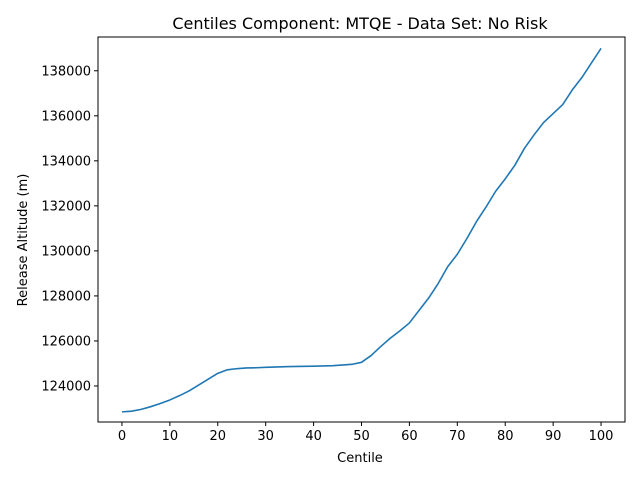 The width and height of the screenshot is (640, 480). I want to click on y-tick-label: 126000, so click(66, 341).